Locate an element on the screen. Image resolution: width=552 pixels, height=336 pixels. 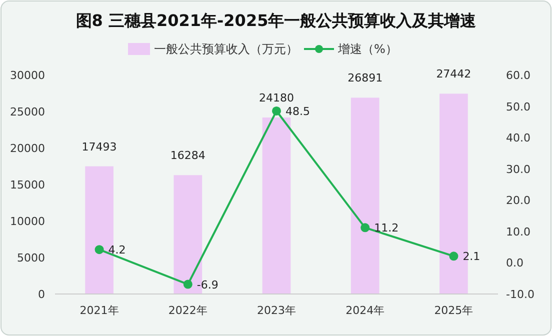
chart-title: 图8 三穗县2021年-2025年一般公共预算收入及其增速 is located at coordinates (277, 20).